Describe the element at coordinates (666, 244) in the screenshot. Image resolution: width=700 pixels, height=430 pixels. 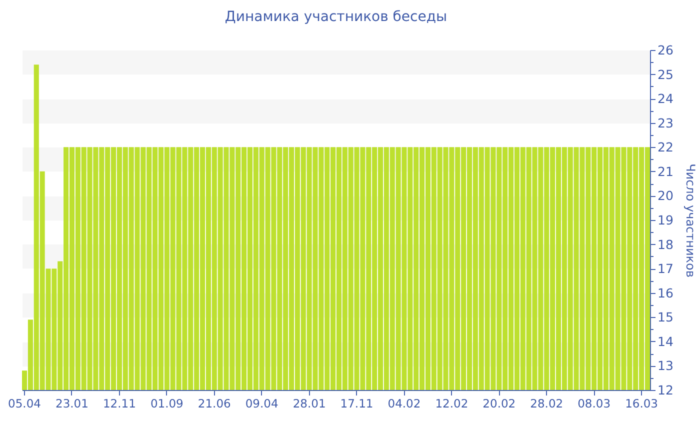
I see `y-tick-label: 18` at that location.